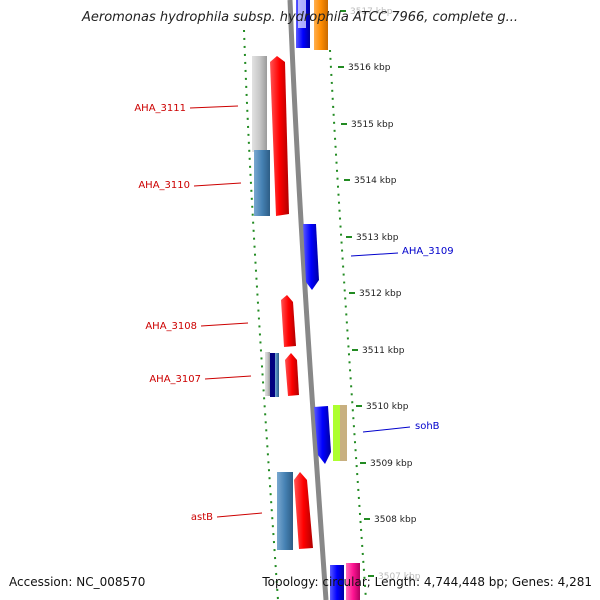  What do you see at coordinates (371, 12) in the screenshot?
I see `ruler-tick-label: 3517 kbp` at bounding box center [371, 12].